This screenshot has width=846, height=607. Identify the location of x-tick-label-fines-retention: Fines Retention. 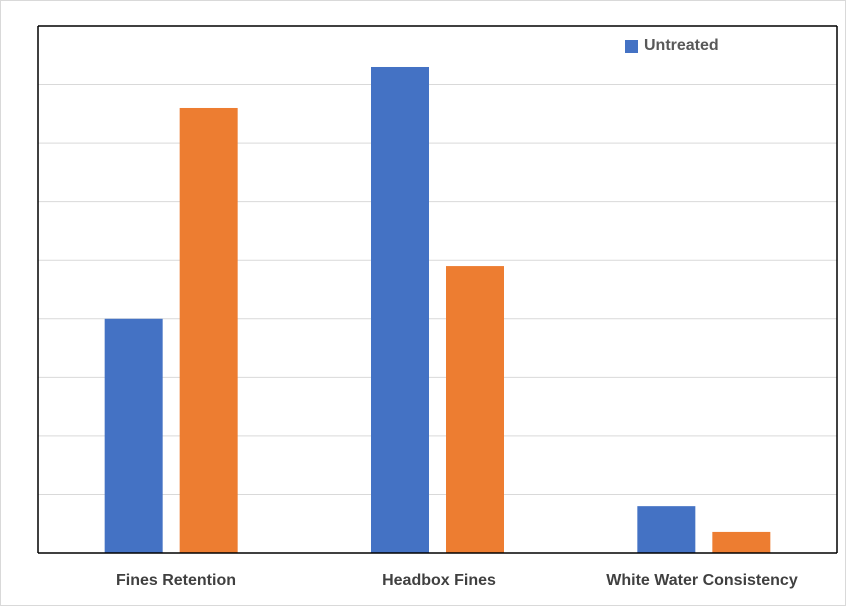
(175, 580).